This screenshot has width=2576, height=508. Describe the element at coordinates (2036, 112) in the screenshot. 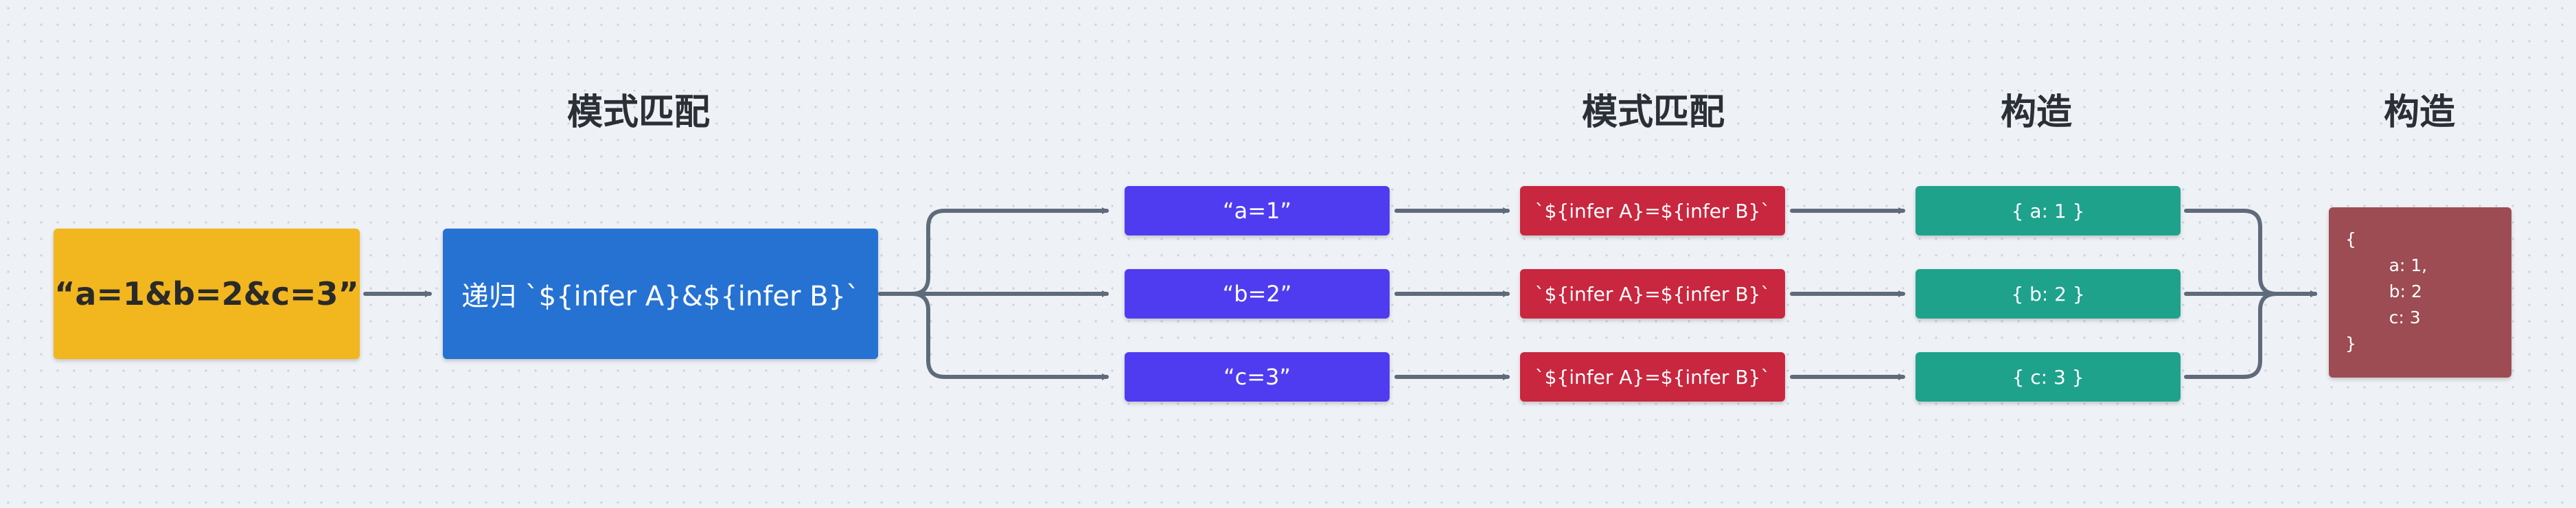

I see `label-construct-1: 构造` at that location.